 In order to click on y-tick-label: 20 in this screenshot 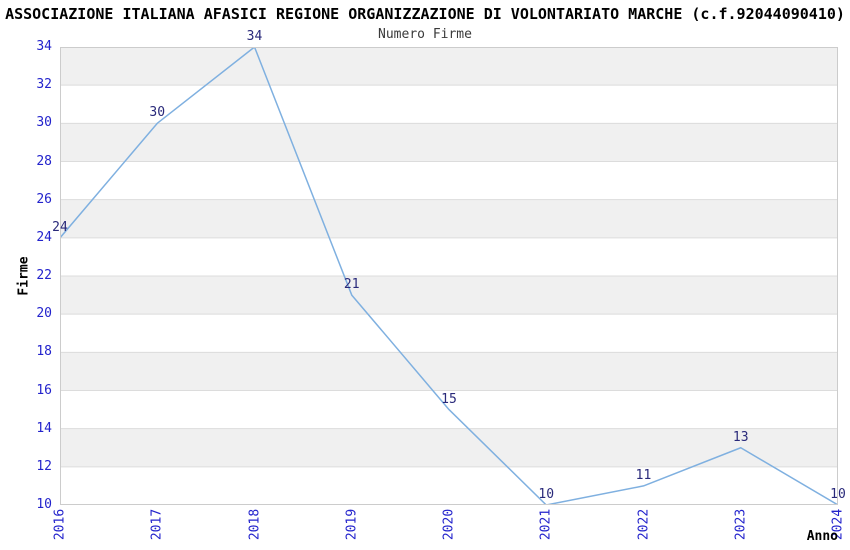, I will do `click(44, 314)`.